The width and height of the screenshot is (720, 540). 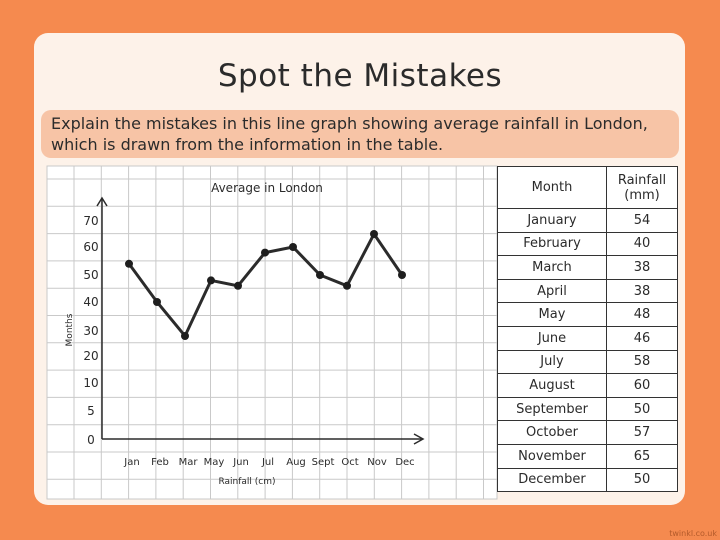 I want to click on table-cell-month: November, so click(x=552, y=456).